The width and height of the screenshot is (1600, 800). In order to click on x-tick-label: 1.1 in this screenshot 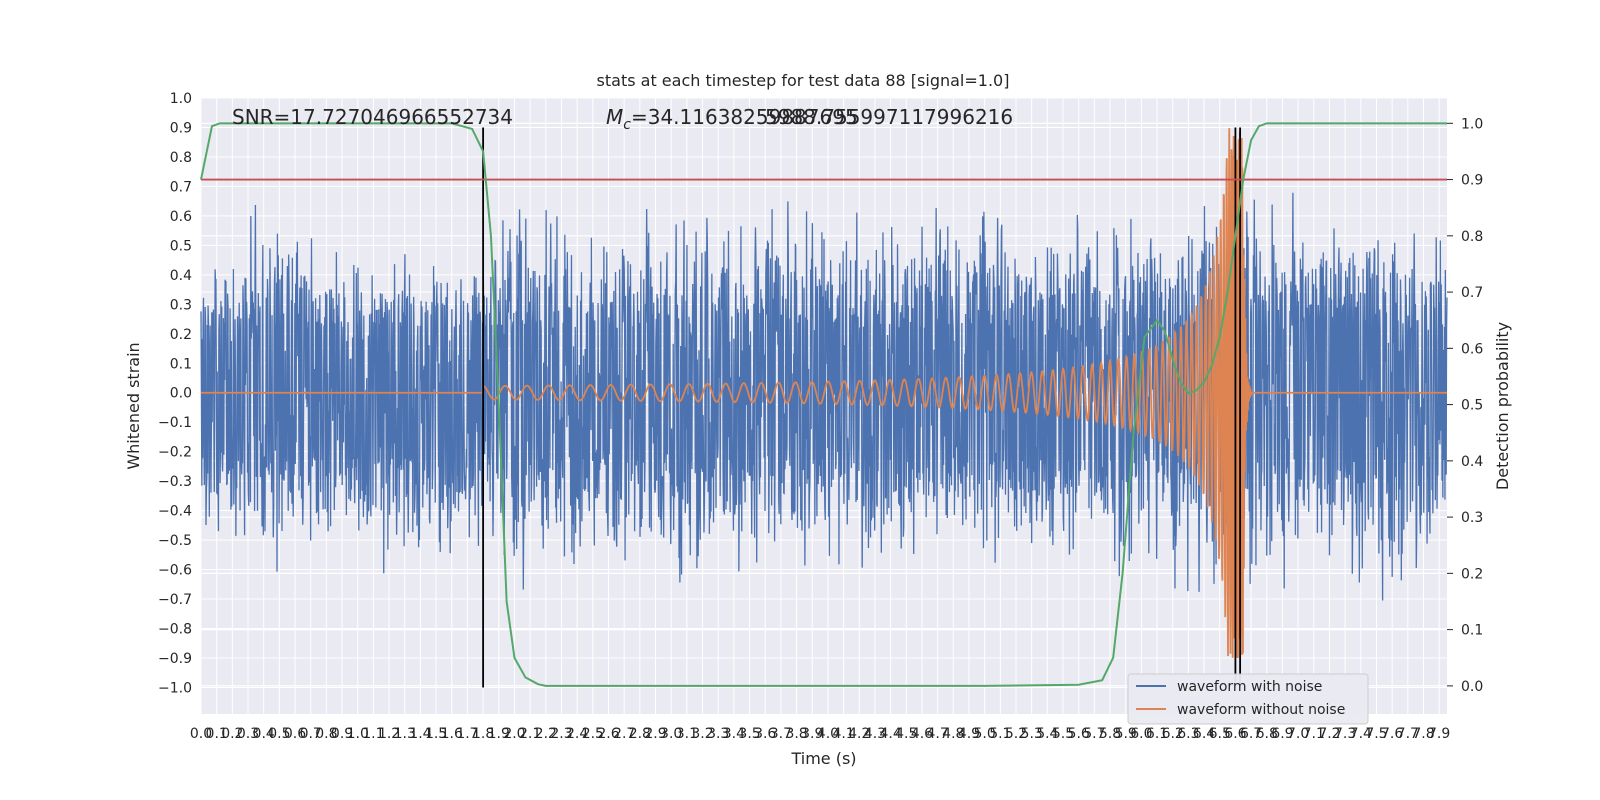, I will do `click(373, 734)`.